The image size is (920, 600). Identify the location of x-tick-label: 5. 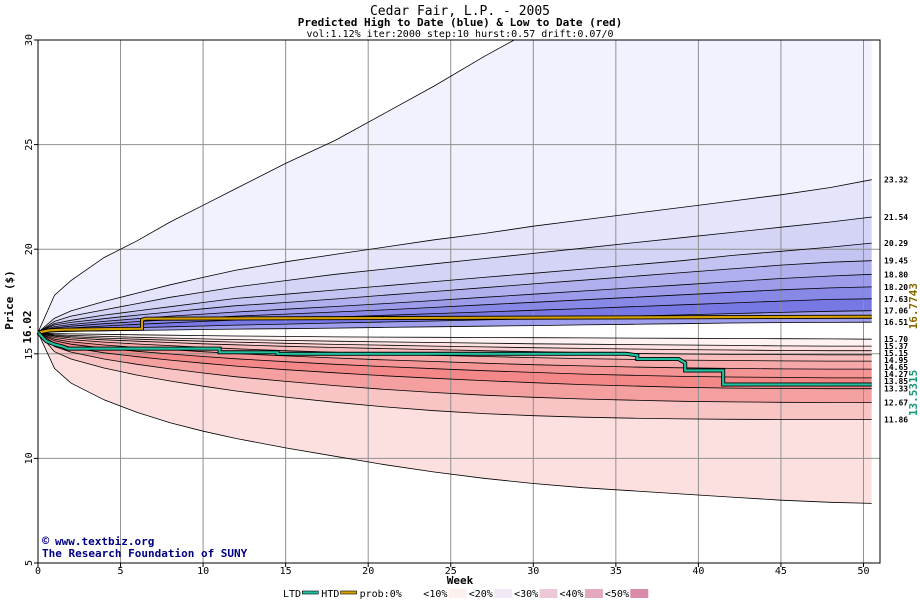
(121, 571).